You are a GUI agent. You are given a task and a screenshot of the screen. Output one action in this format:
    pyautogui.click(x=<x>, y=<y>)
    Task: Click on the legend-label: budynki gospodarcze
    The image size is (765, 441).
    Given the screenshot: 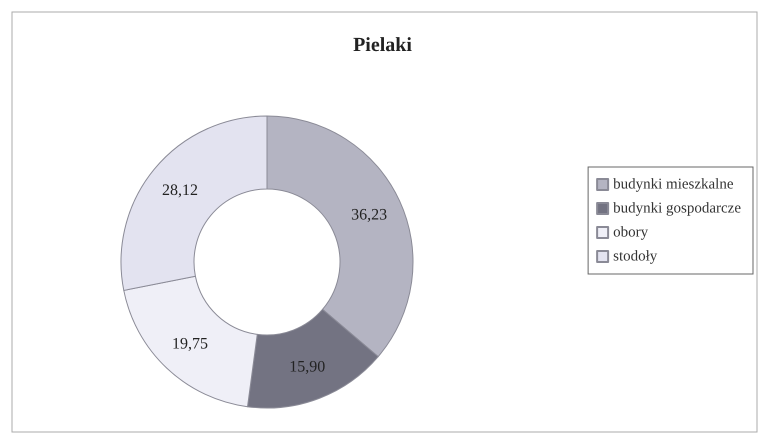 What is the action you would take?
    pyautogui.click(x=677, y=208)
    